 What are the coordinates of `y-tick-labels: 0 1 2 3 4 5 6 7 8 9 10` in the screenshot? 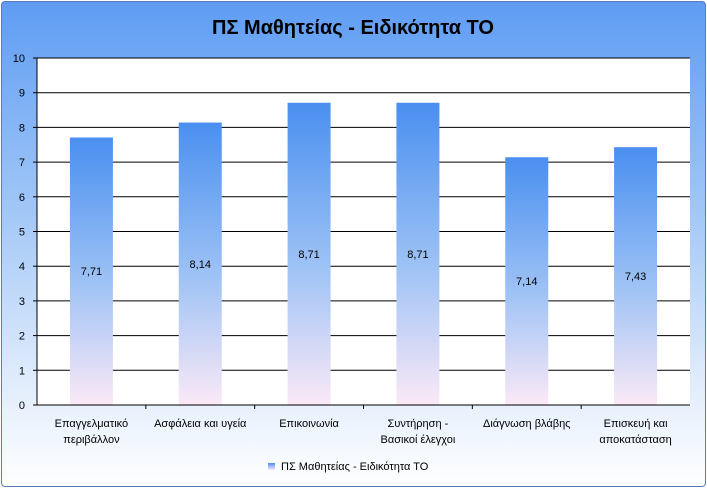 It's located at (19, 232).